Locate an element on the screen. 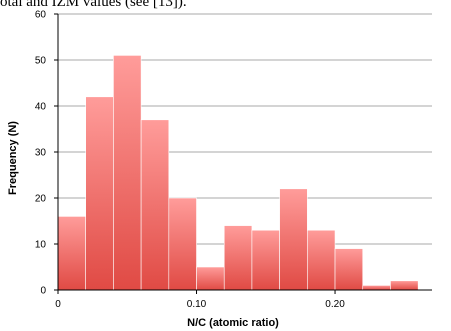 Image resolution: width=451 pixels, height=331 pixels. caption-fragment: otal and IZM values (see [13]). is located at coordinates (93, 5).